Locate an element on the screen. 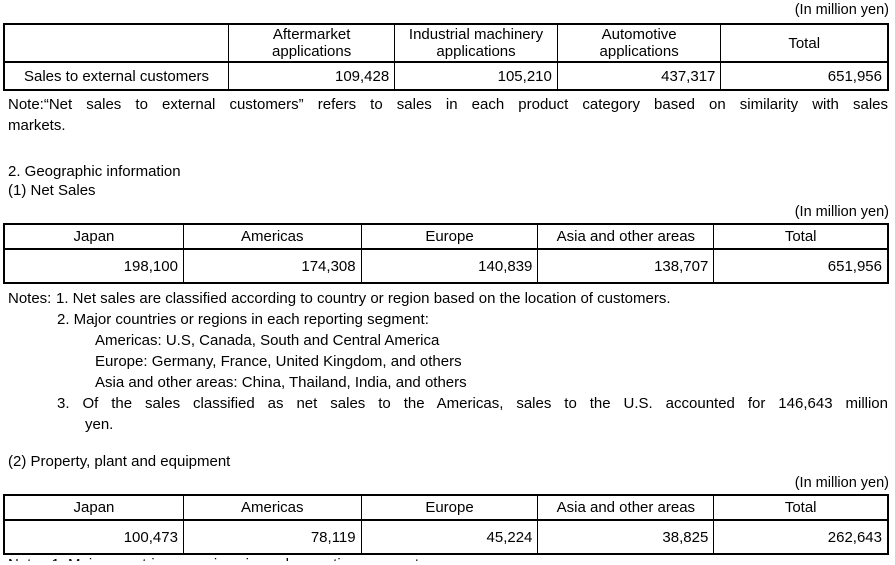 The image size is (895, 565). ppe-value-americas: 78,119 is located at coordinates (272, 537).